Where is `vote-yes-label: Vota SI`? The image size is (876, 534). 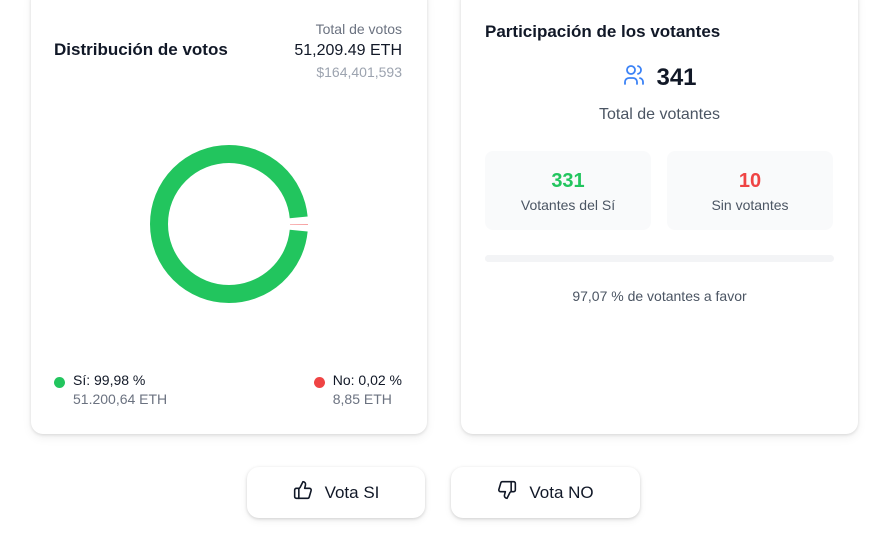 vote-yes-label: Vota SI is located at coordinates (352, 492).